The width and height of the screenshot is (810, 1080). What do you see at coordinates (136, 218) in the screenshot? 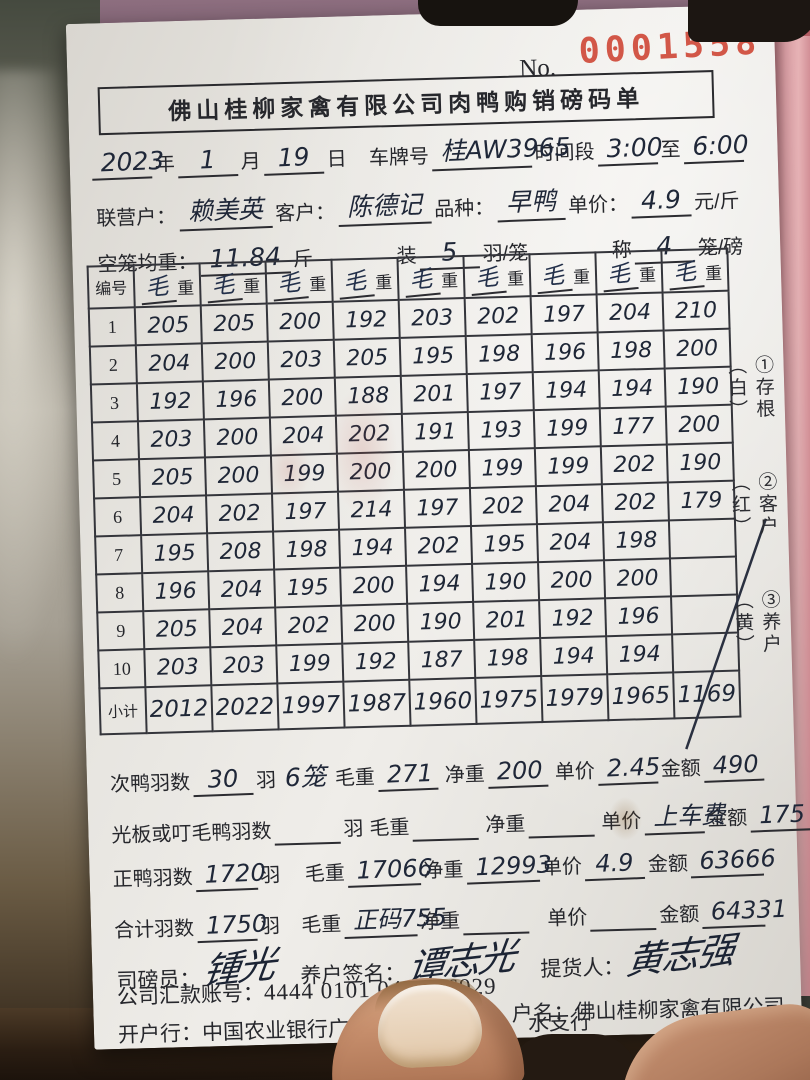
I see `seg-p-1-0: 联营户：` at bounding box center [136, 218].